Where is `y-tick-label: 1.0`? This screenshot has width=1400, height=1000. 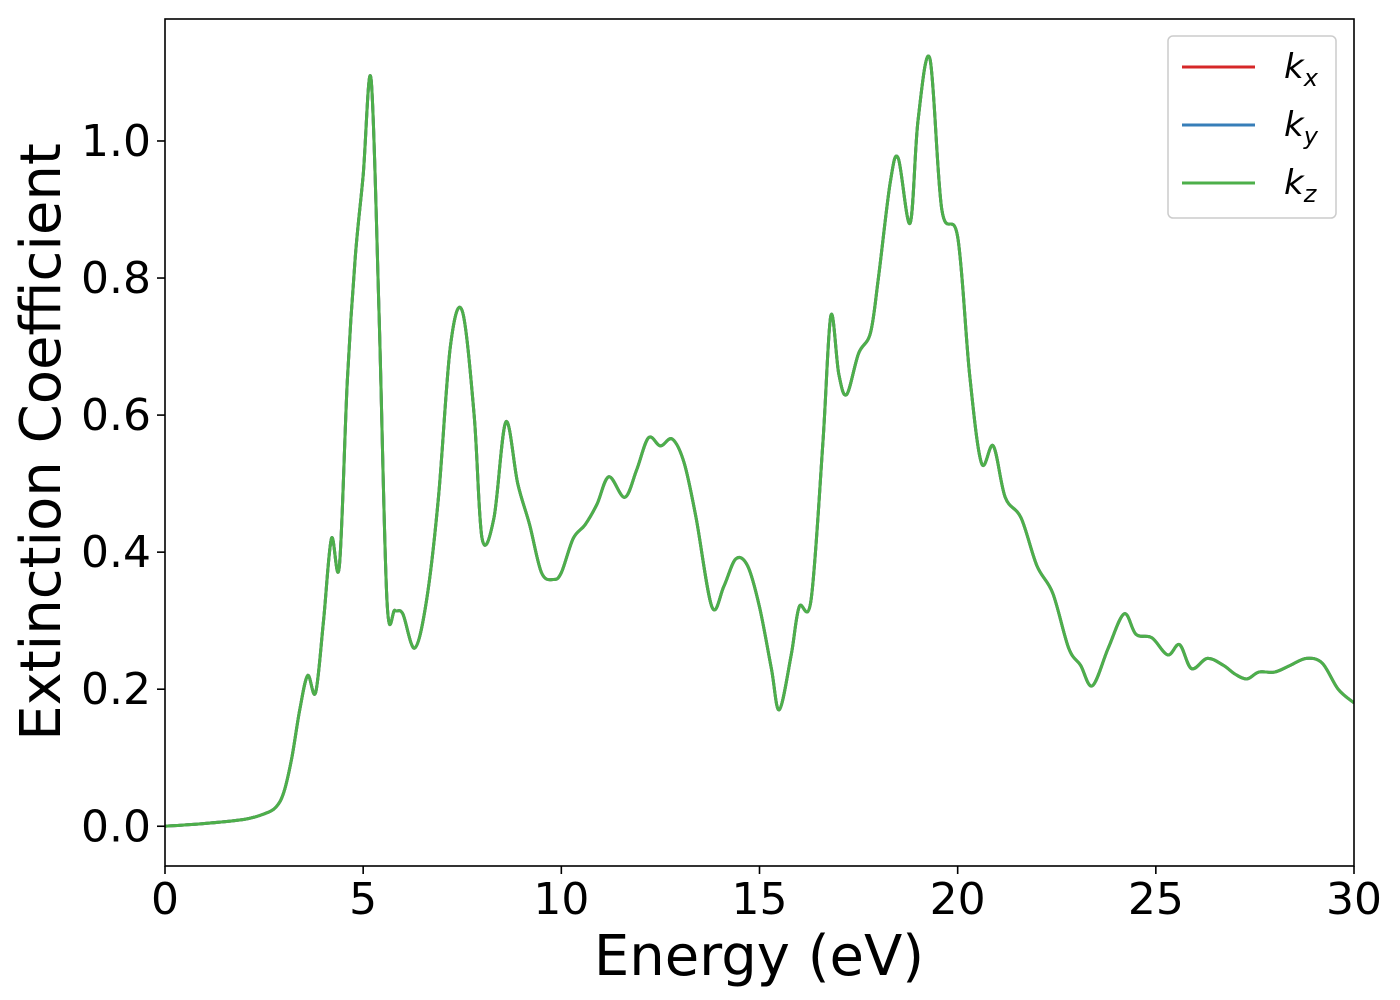
y-tick-label: 1.0 is located at coordinates (116, 141).